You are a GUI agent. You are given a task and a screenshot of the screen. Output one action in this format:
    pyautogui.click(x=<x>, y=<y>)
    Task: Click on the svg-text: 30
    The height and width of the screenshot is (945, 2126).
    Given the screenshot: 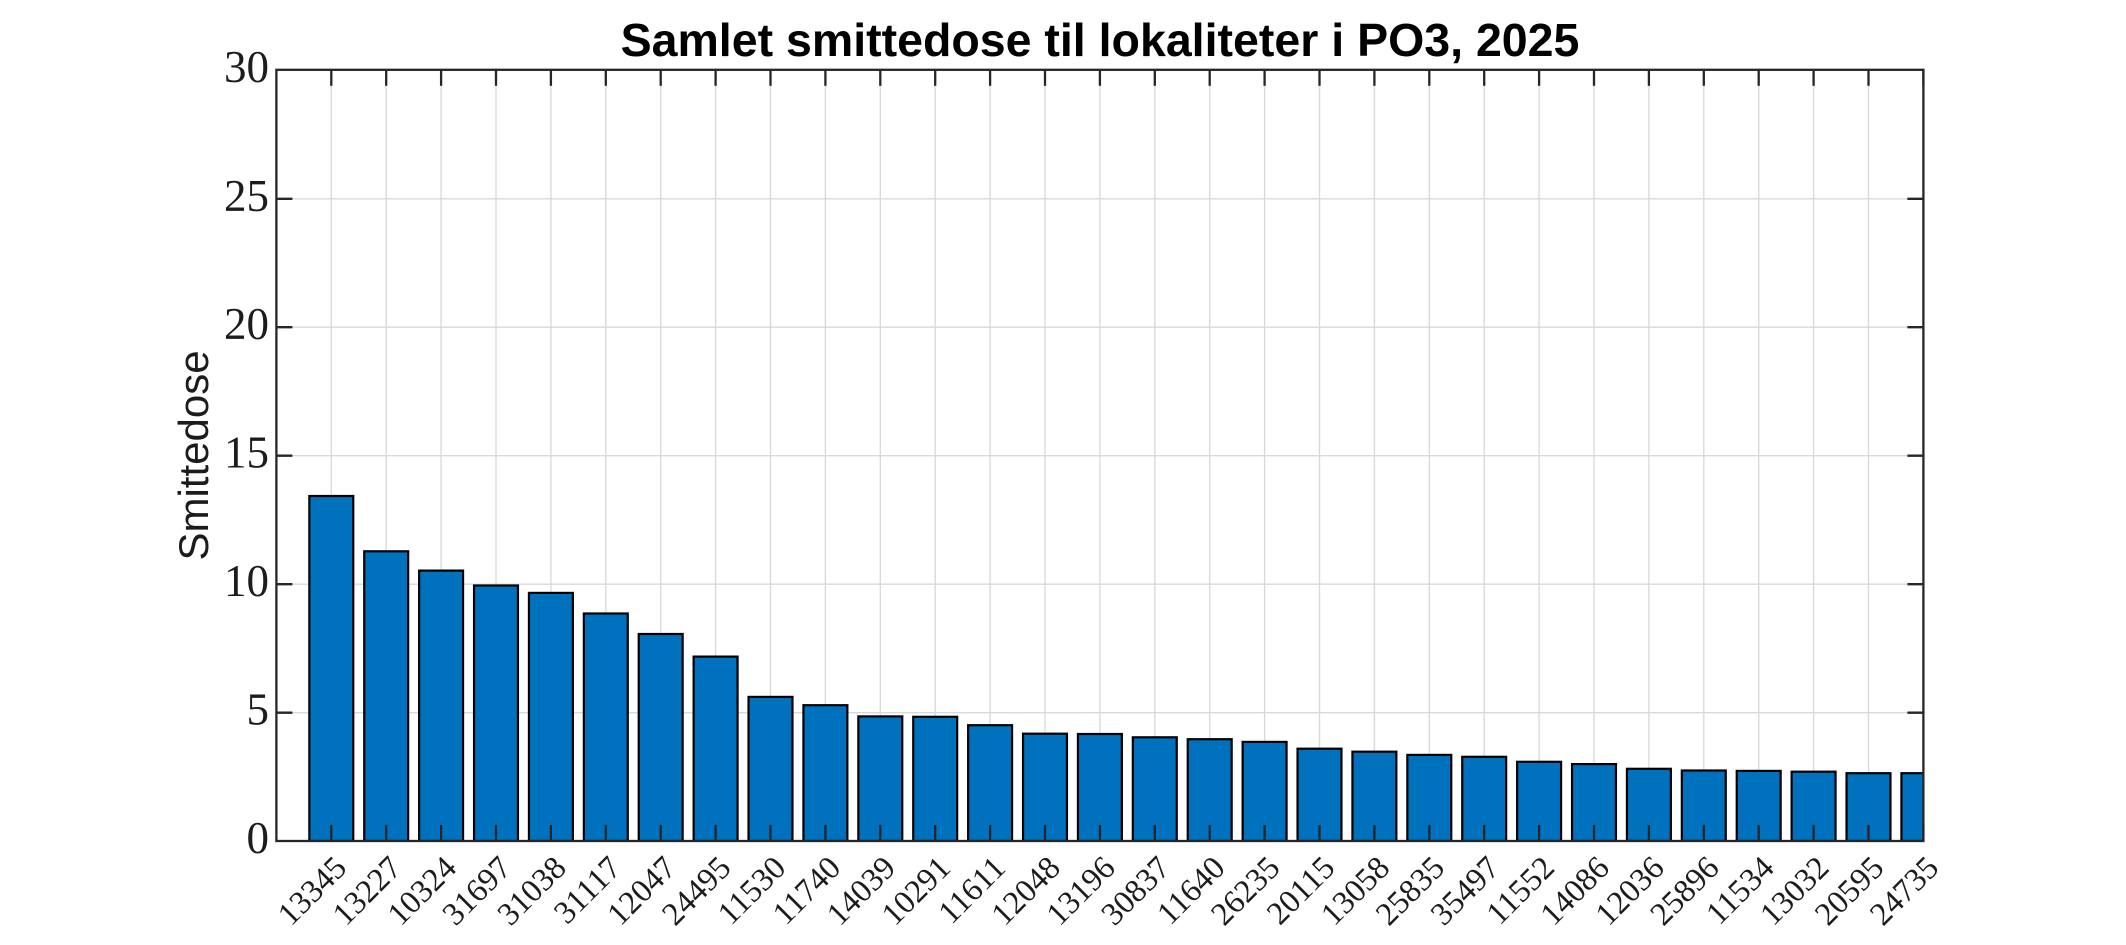 What is the action you would take?
    pyautogui.click(x=246, y=67)
    